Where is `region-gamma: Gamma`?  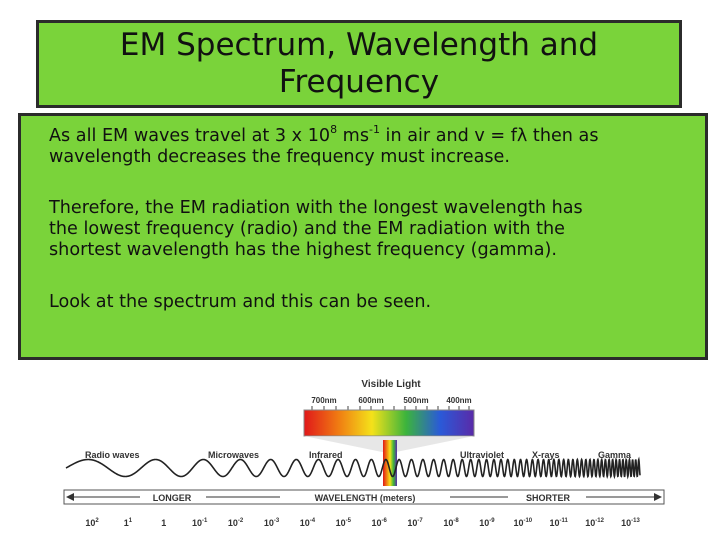
region-gamma: Gamma is located at coordinates (615, 455).